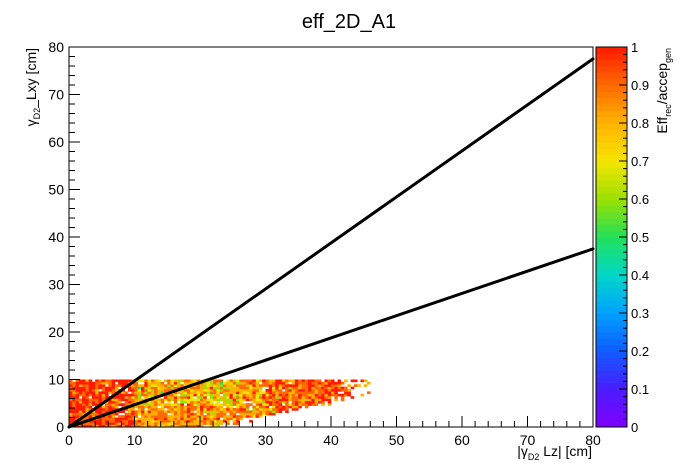 This screenshot has width=698, height=474. What do you see at coordinates (56, 190) in the screenshot?
I see `y-tick-label: 50` at bounding box center [56, 190].